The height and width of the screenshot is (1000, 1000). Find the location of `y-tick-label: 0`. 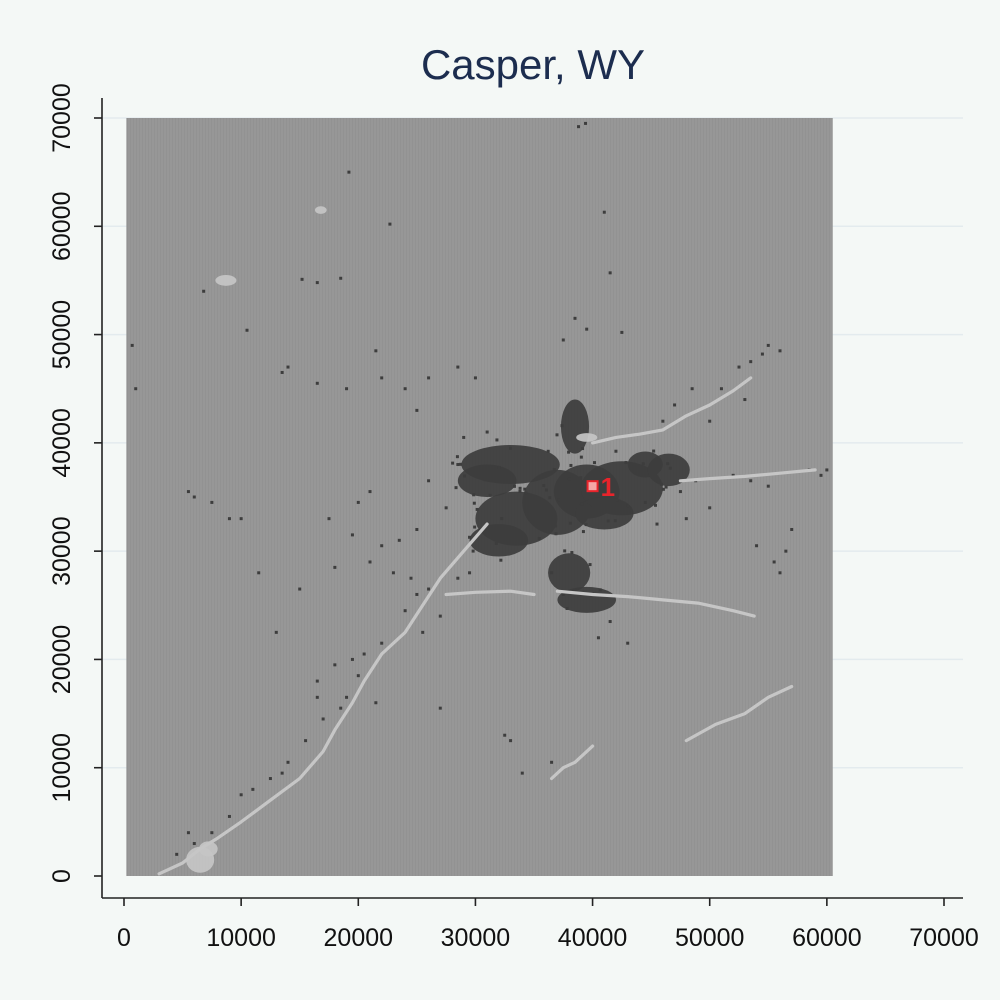

y-tick-label: 0 is located at coordinates (62, 876).